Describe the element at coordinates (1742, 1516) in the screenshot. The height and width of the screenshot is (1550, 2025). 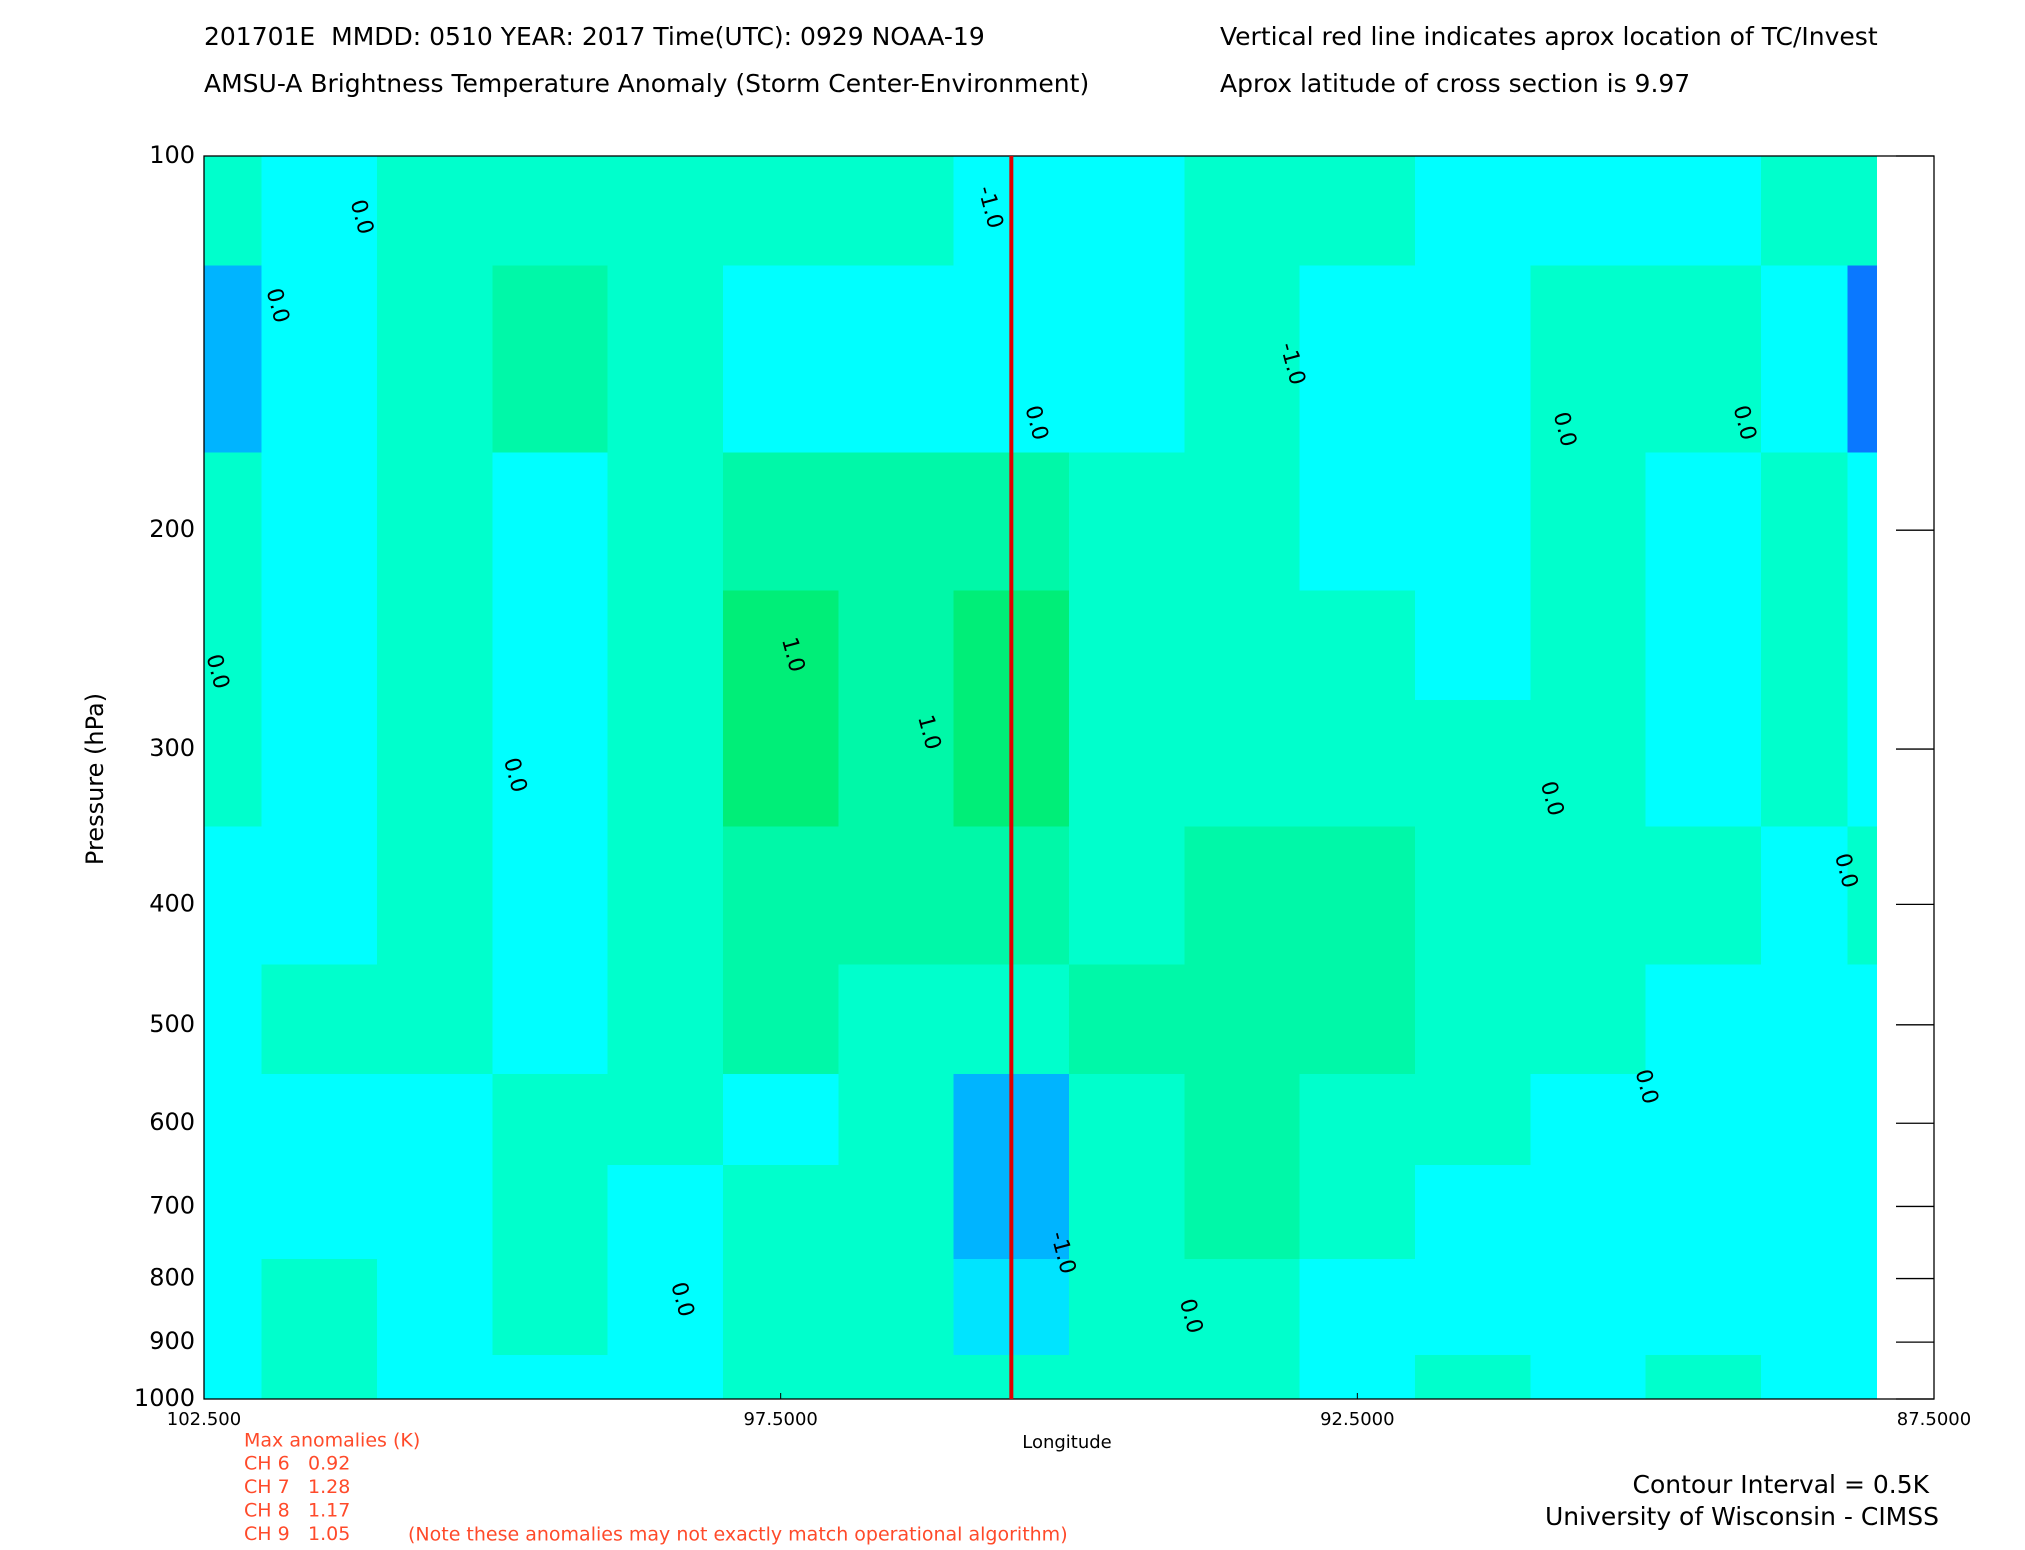
I see `credit: University of Wisconsin - CIMSS` at that location.